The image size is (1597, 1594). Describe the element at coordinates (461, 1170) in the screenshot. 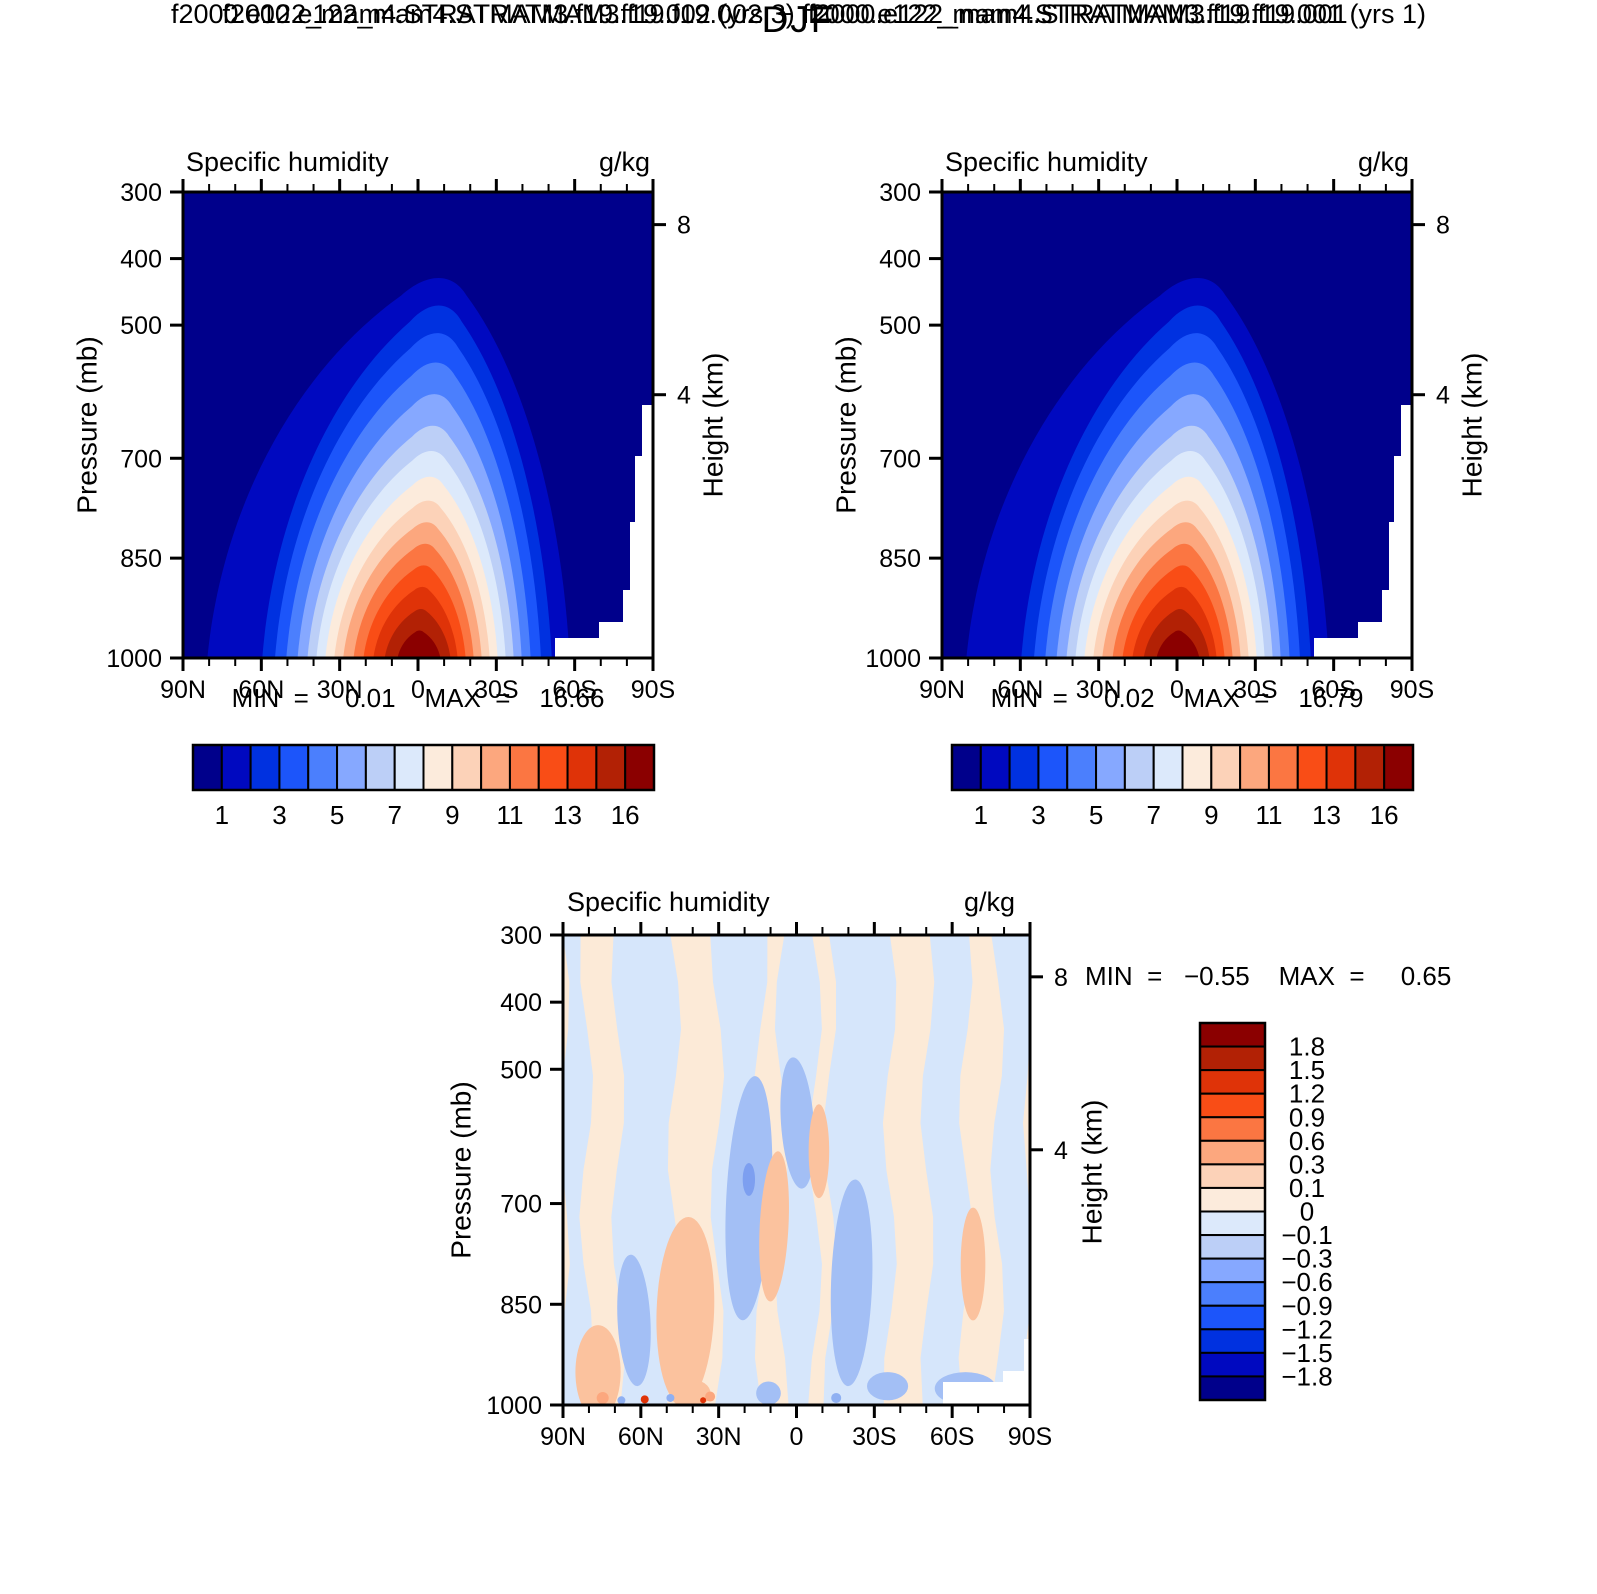

I see `panelD-ylabel: Pressure (mb)` at that location.